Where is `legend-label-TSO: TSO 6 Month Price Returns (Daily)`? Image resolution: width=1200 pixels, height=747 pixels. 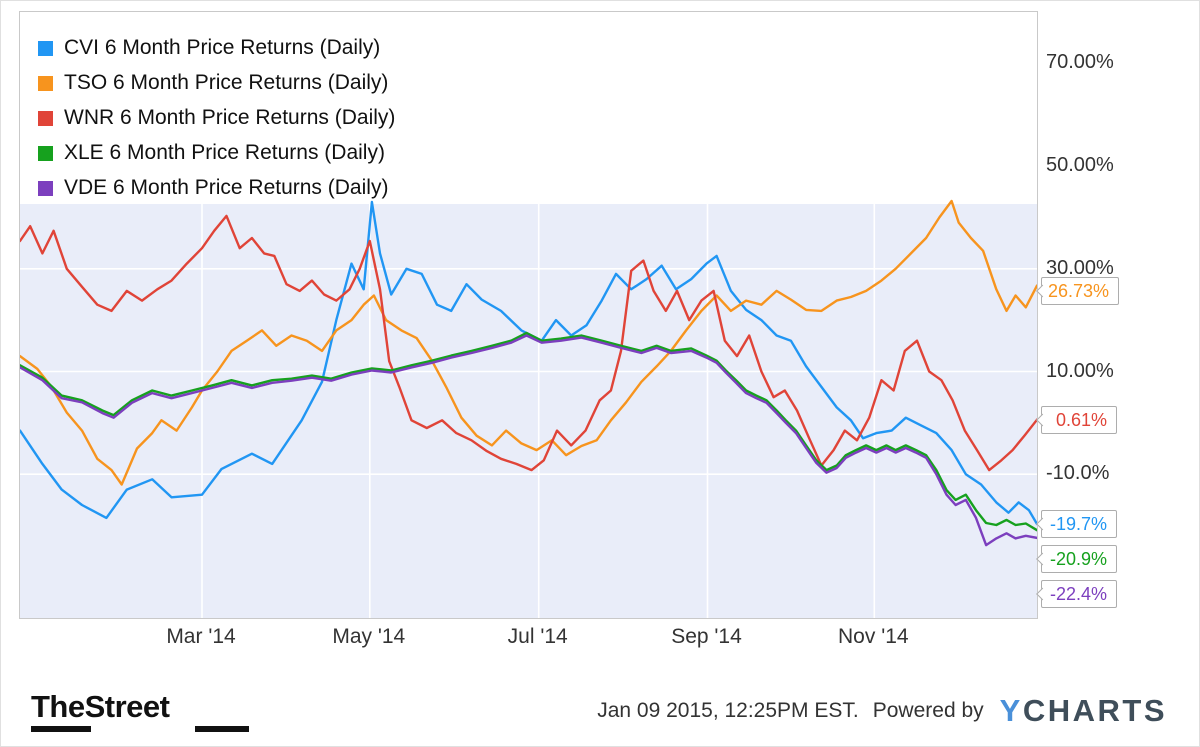
legend-label-TSO: TSO 6 Month Price Returns (Daily) is located at coordinates (226, 82).